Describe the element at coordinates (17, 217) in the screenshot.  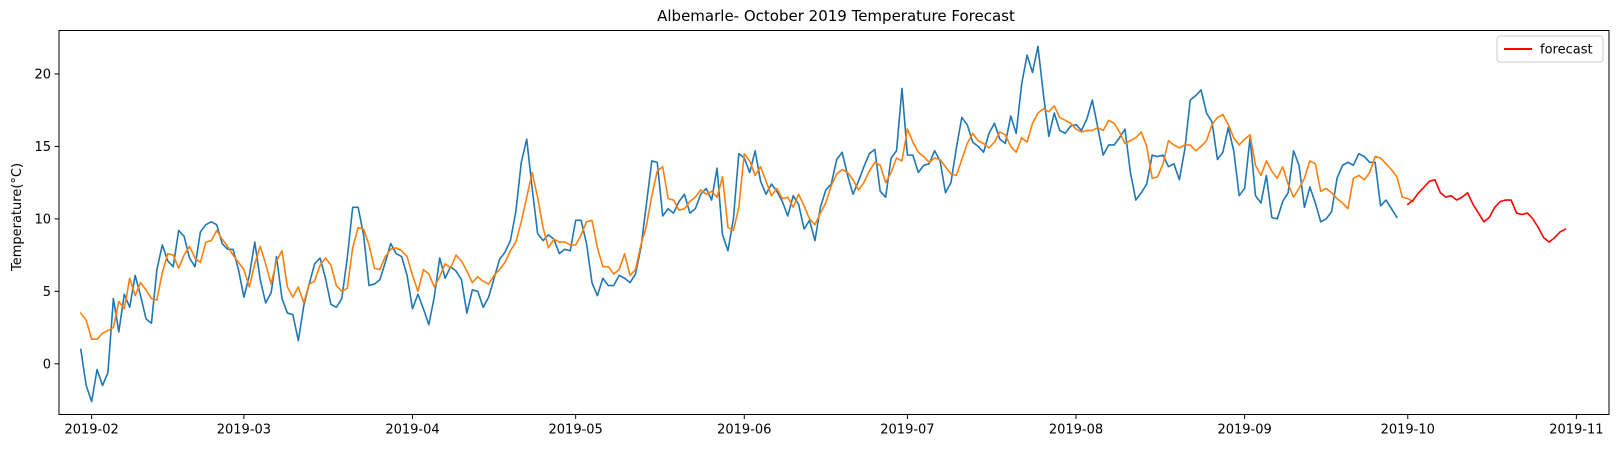
I see `y-axis-label: Temperature(°C)` at that location.